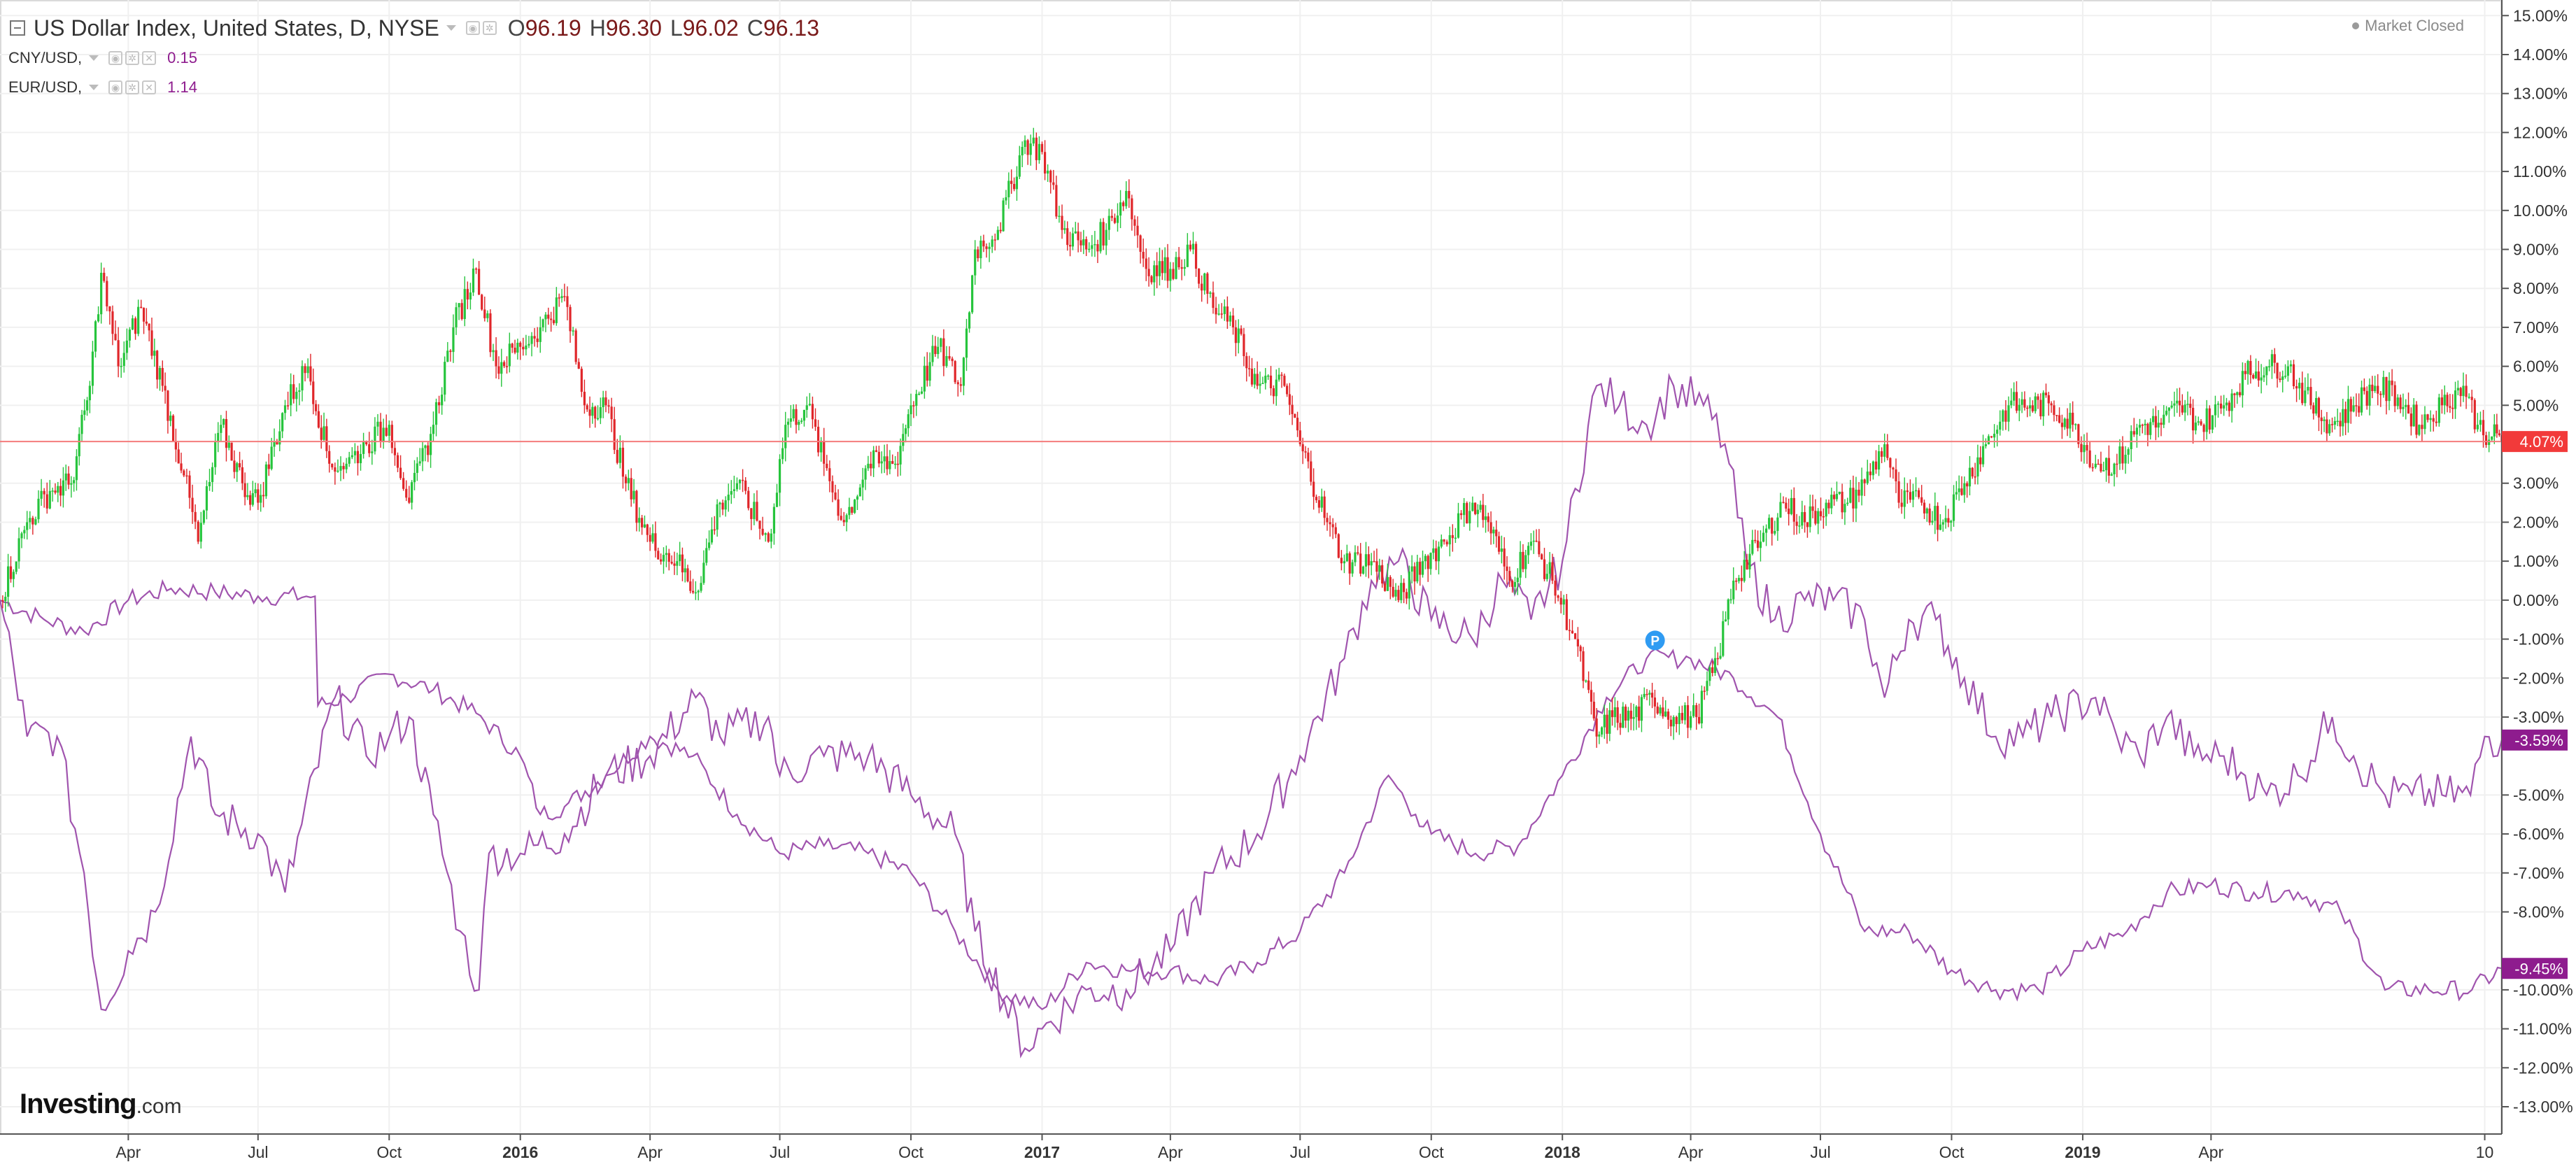 The image size is (2576, 1169). I want to click on collapse-icon, so click(17, 28).